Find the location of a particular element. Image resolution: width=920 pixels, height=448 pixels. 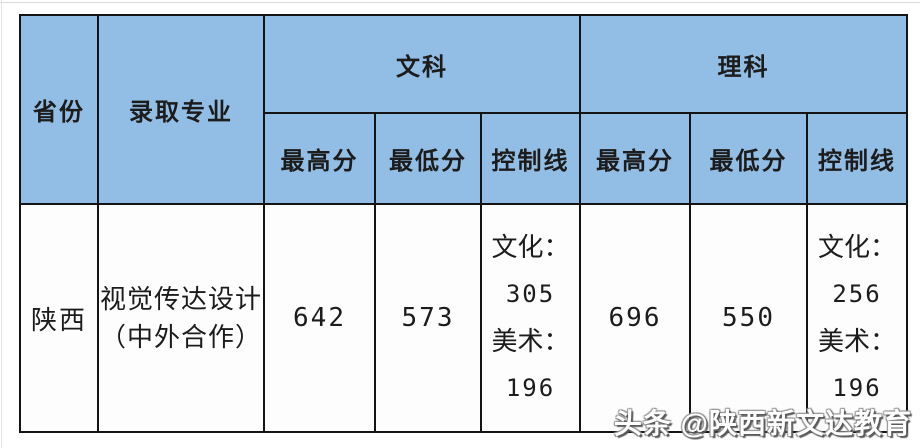

crop-artifact-top-line is located at coordinates (460, 2).